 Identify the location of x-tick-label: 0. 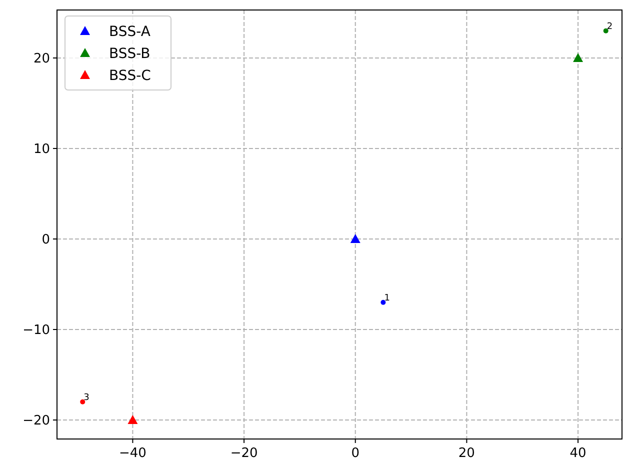
(355, 453).